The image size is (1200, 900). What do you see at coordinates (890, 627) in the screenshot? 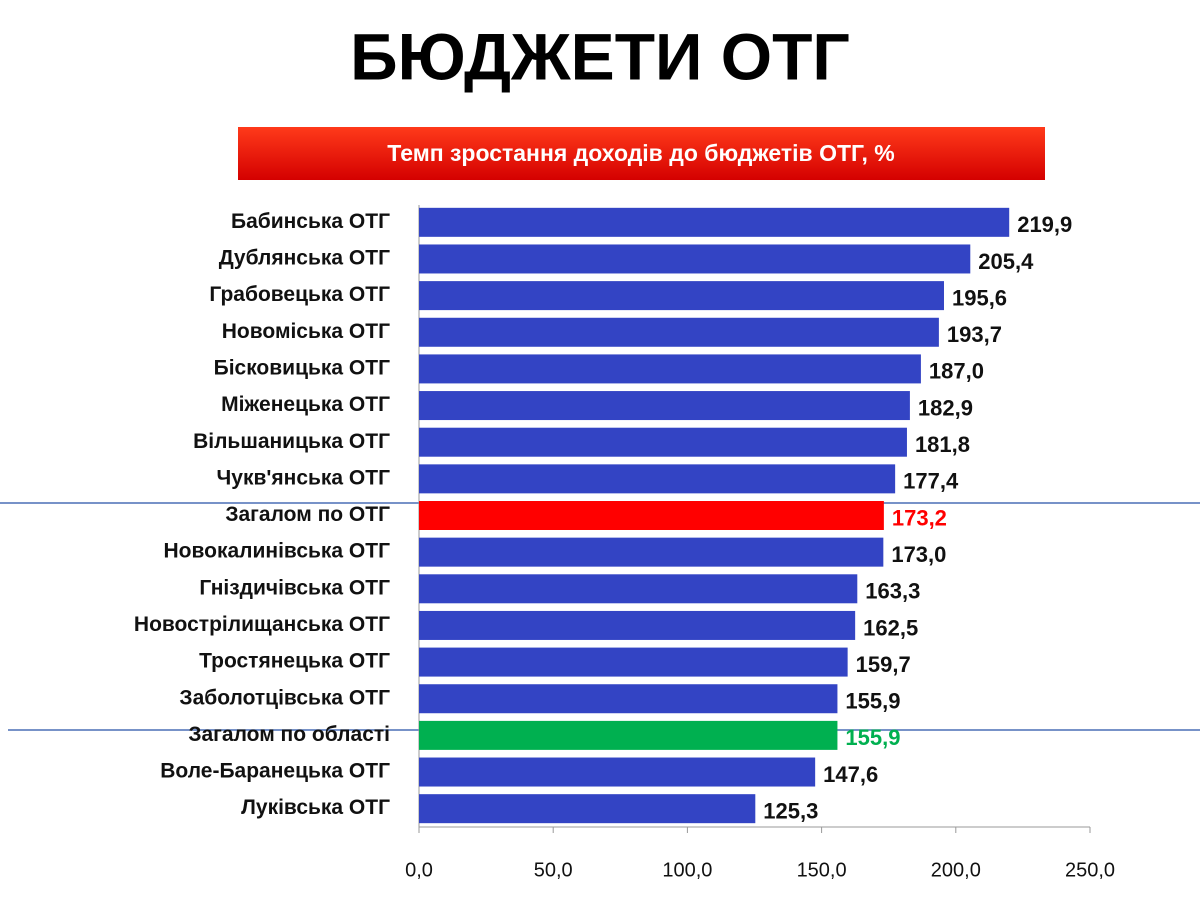
I see `value-label: 162,5` at bounding box center [890, 627].